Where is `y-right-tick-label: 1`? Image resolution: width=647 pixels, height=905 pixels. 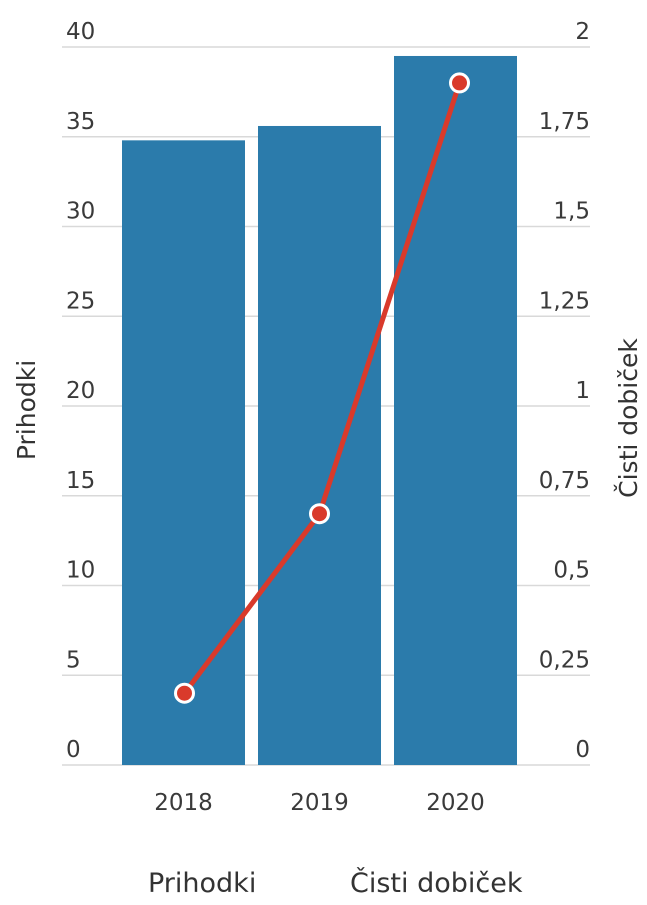 y-right-tick-label: 1 is located at coordinates (582, 391).